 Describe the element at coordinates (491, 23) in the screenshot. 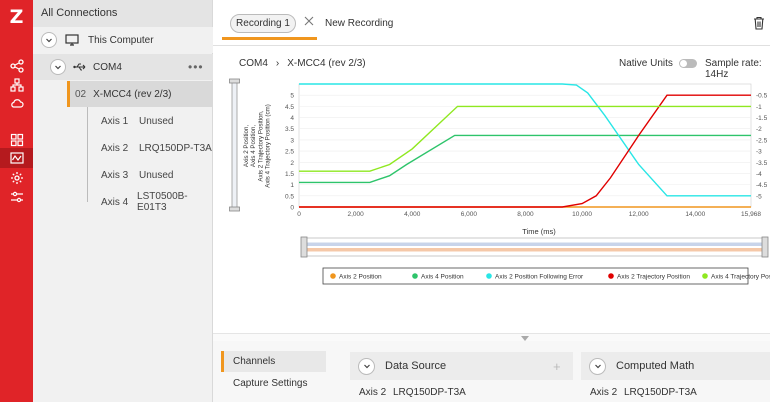

I see `recording-tabbar: Recording 1 New Recording` at that location.